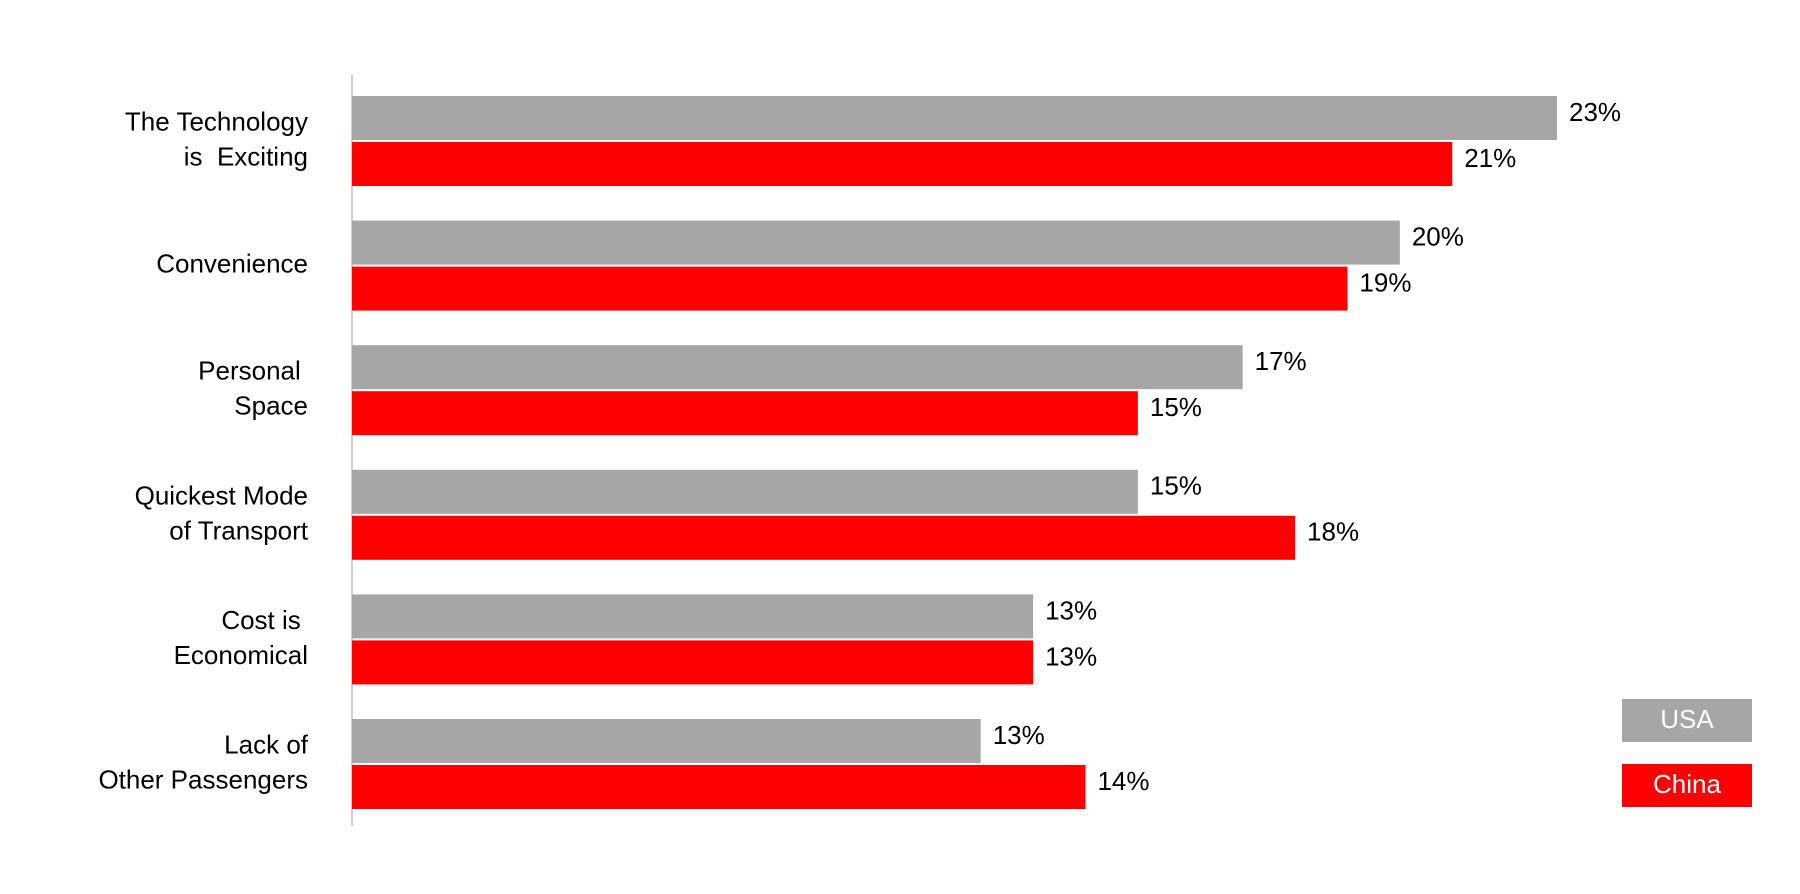 This screenshot has width=1800, height=894. What do you see at coordinates (1595, 112) in the screenshot?
I see `value-label: 23%` at bounding box center [1595, 112].